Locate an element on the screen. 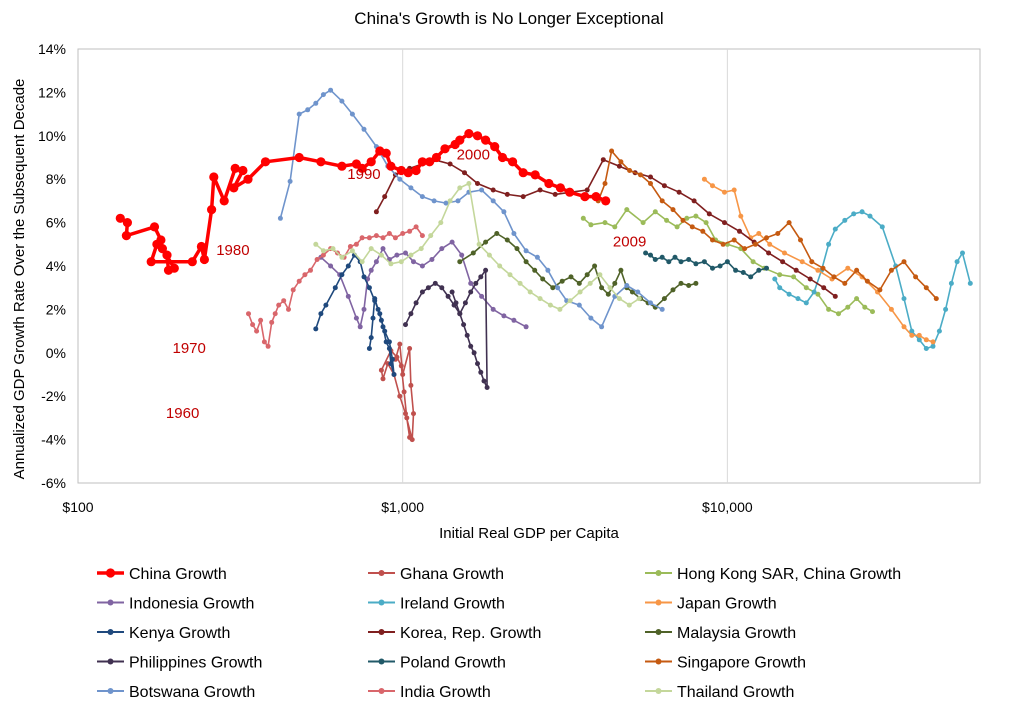 This screenshot has height=706, width=1018. y-tick-label: 12% is located at coordinates (52, 92).